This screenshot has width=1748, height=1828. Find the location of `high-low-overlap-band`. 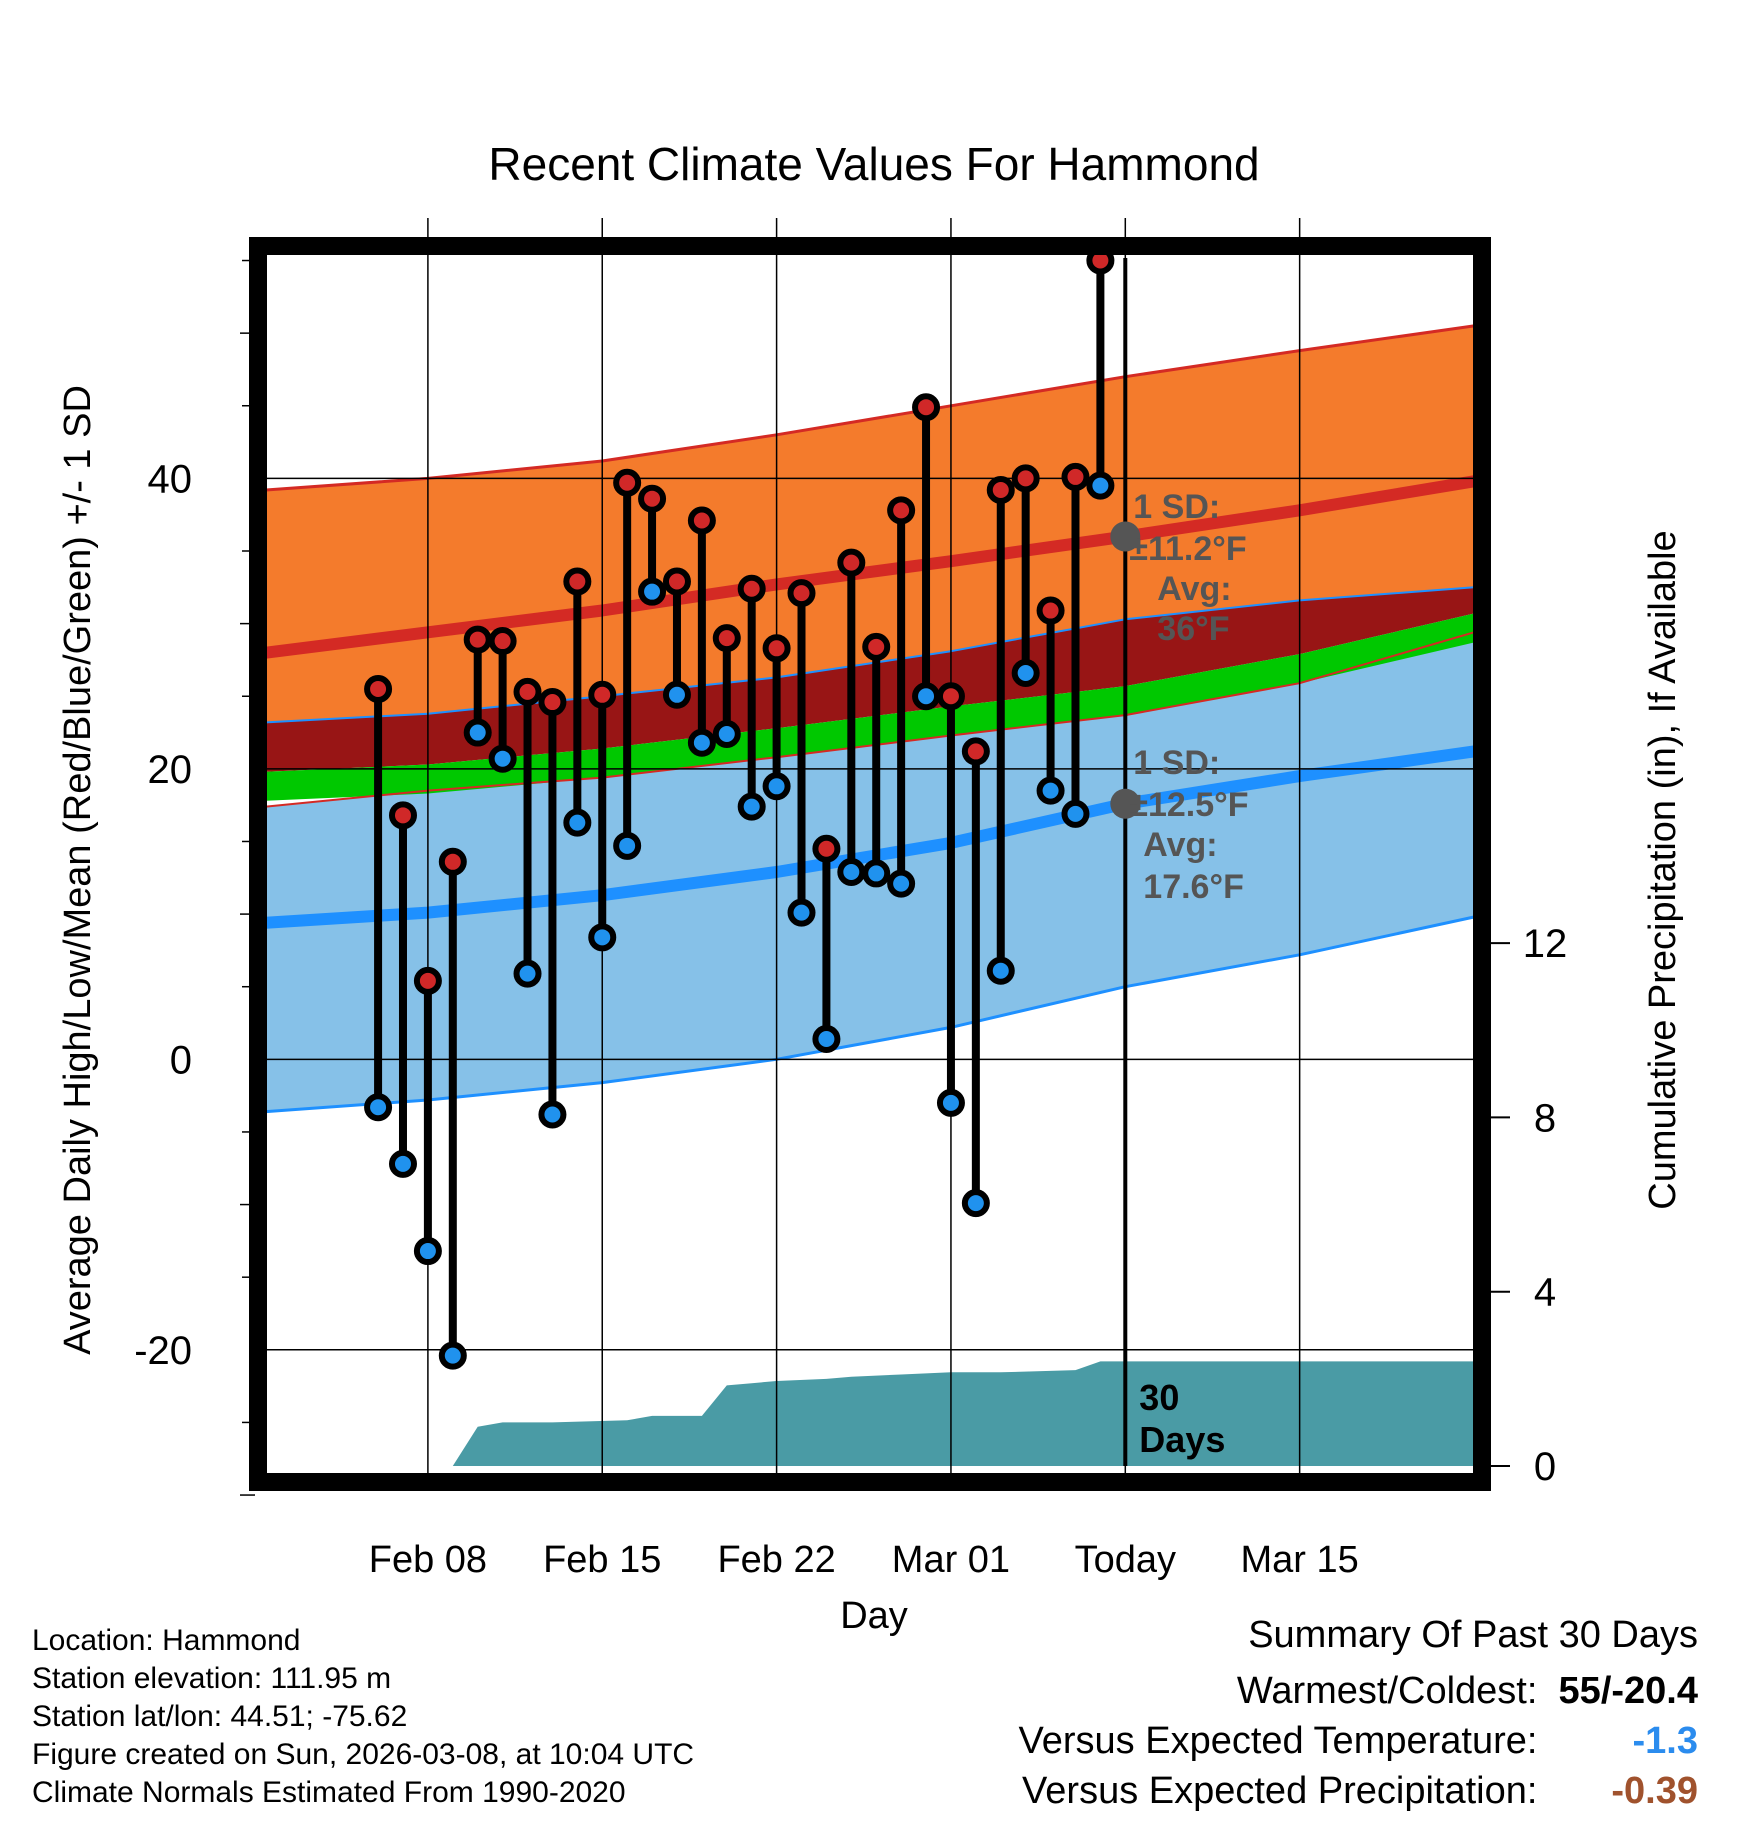

high-low-overlap-band is located at coordinates (870, 679).